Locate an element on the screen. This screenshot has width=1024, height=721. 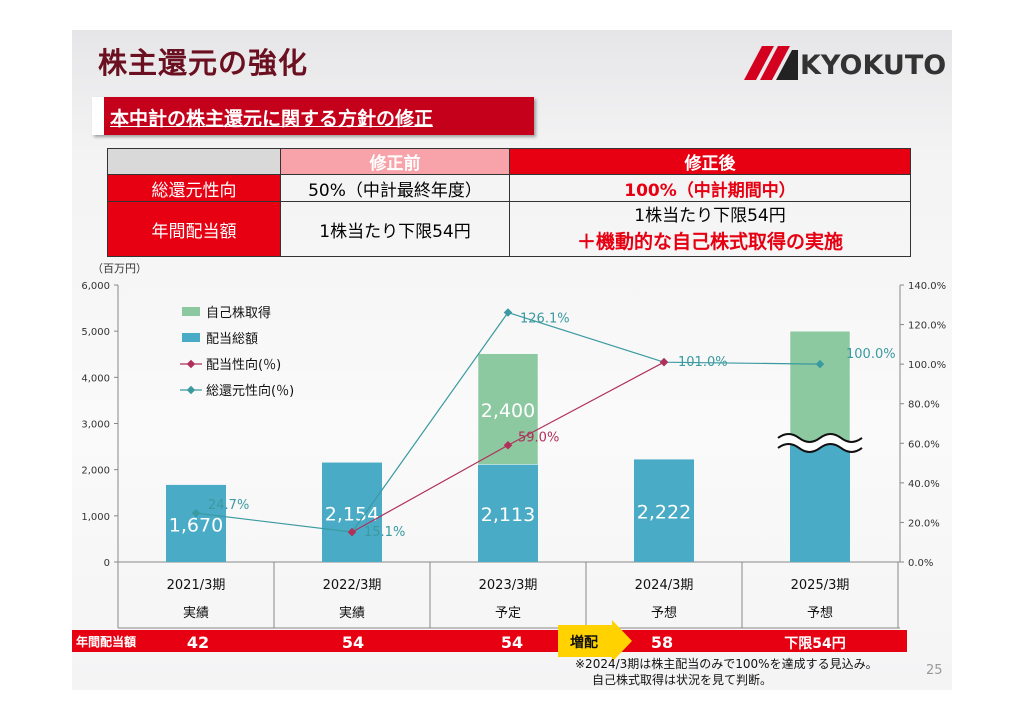
bar-value-label: 2,113 is located at coordinates (508, 515).